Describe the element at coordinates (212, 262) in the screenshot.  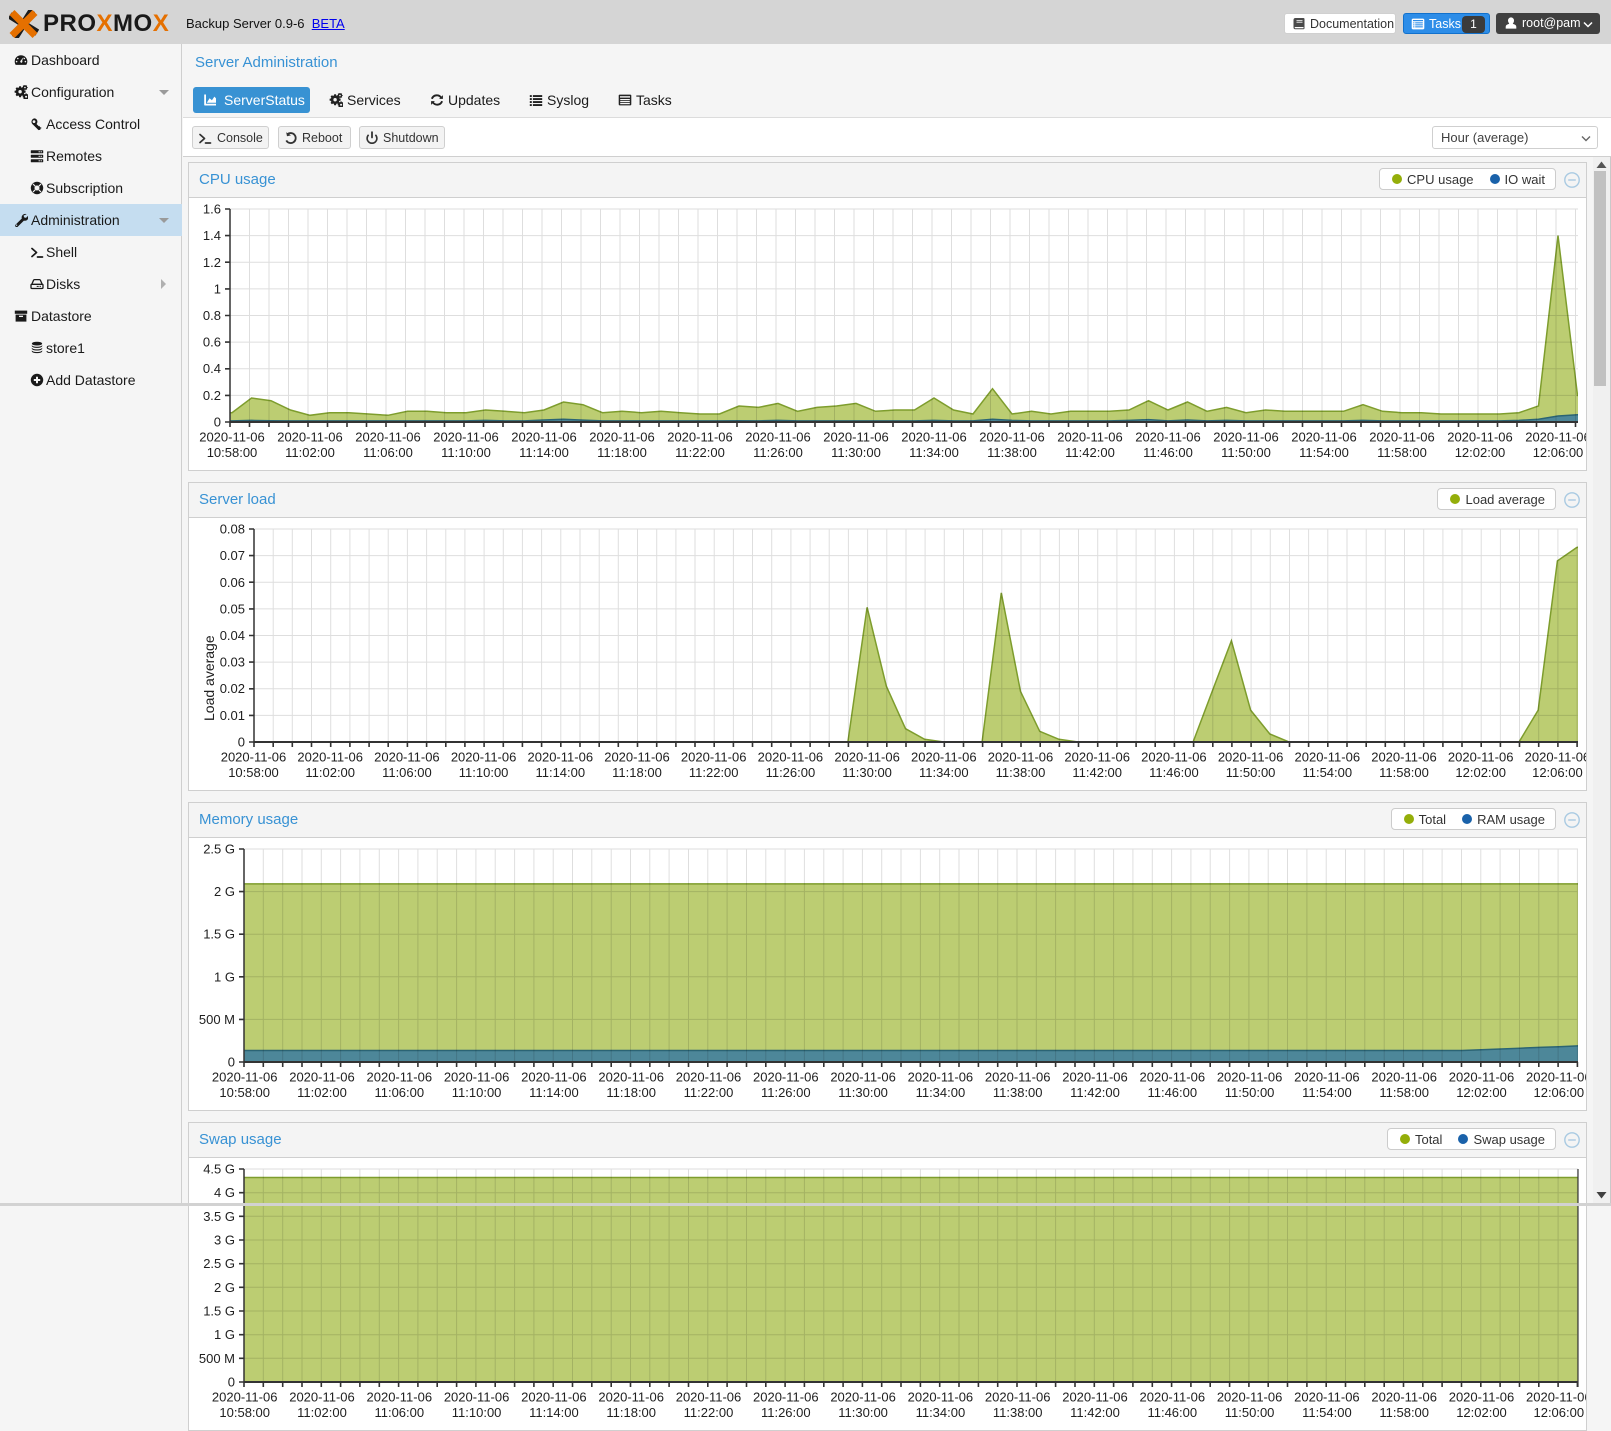
I see `svg-text: 1.2` at that location.